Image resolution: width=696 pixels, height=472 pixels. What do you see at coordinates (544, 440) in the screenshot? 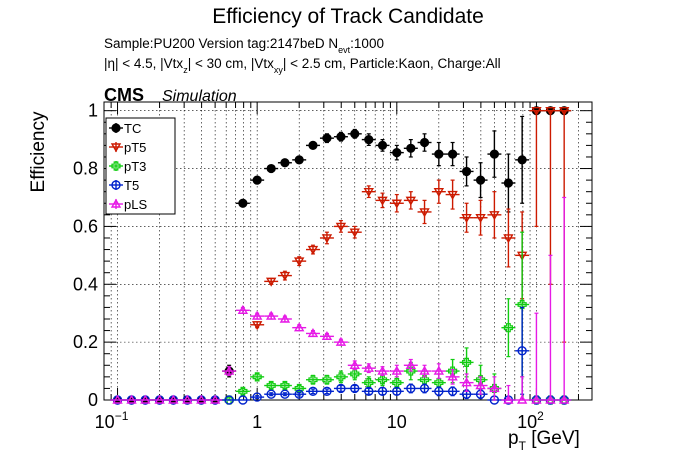
I see `x-axis-label: pT [GeV]` at bounding box center [544, 440].